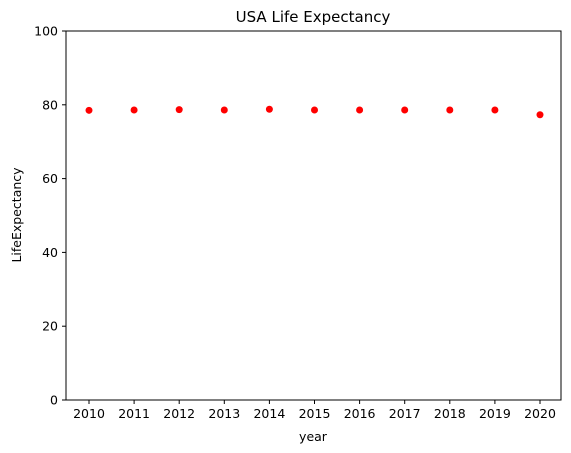  I want to click on x-tick-label: 2017, so click(405, 413).